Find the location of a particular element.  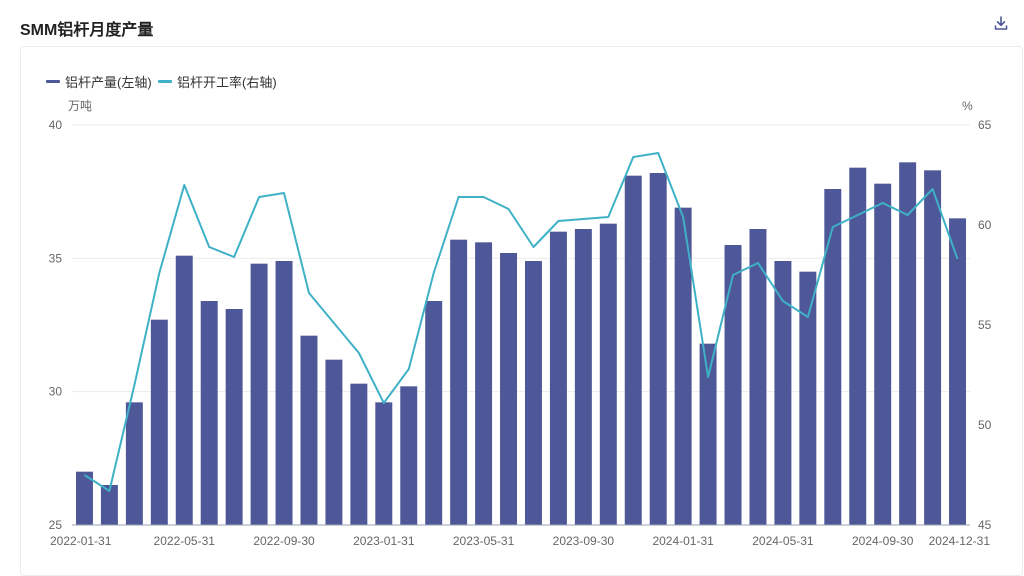

left-tick-label: 35 is located at coordinates (56, 258).